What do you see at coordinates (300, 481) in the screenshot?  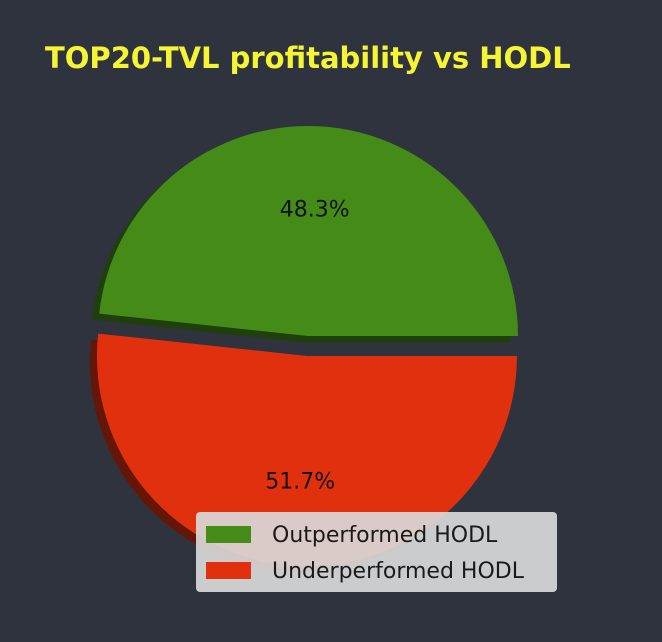 I see `slice-value-label-underperformed-hodl: 51.7%` at bounding box center [300, 481].